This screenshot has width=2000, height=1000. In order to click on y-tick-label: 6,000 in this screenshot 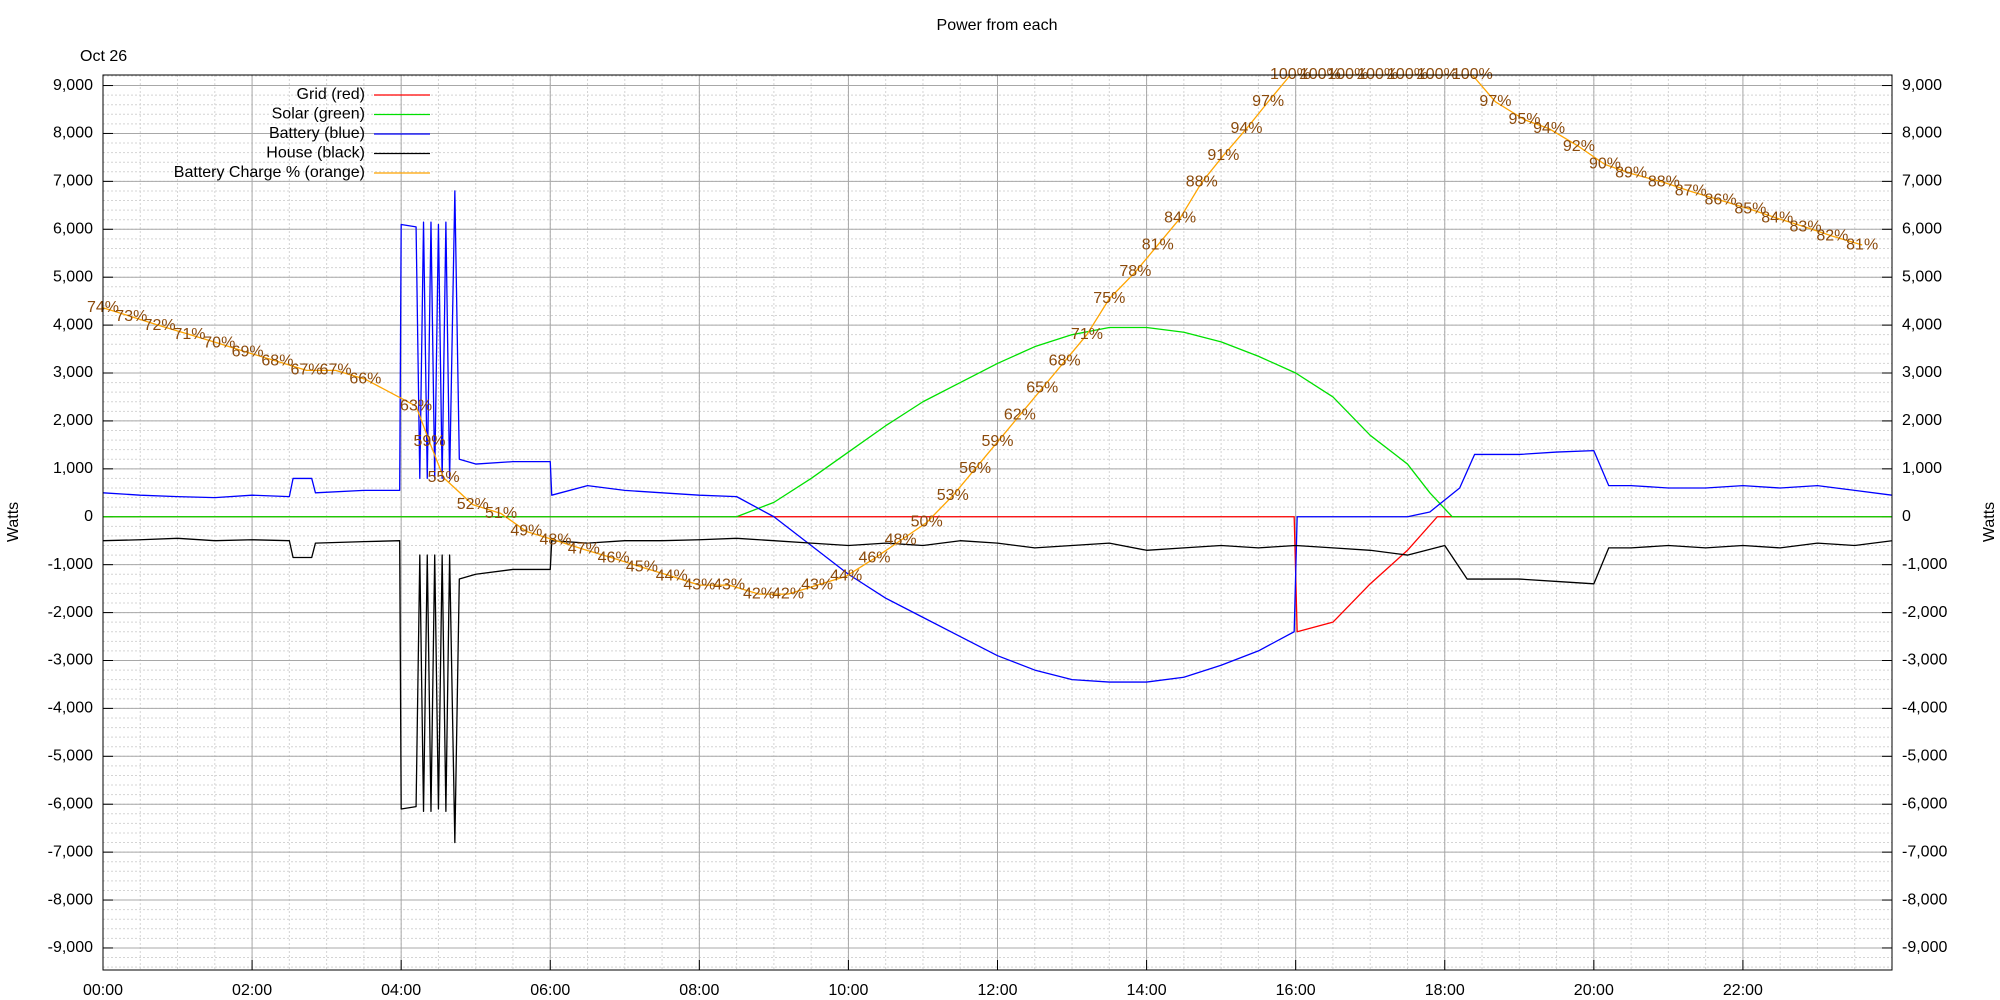, I will do `click(73, 228)`.